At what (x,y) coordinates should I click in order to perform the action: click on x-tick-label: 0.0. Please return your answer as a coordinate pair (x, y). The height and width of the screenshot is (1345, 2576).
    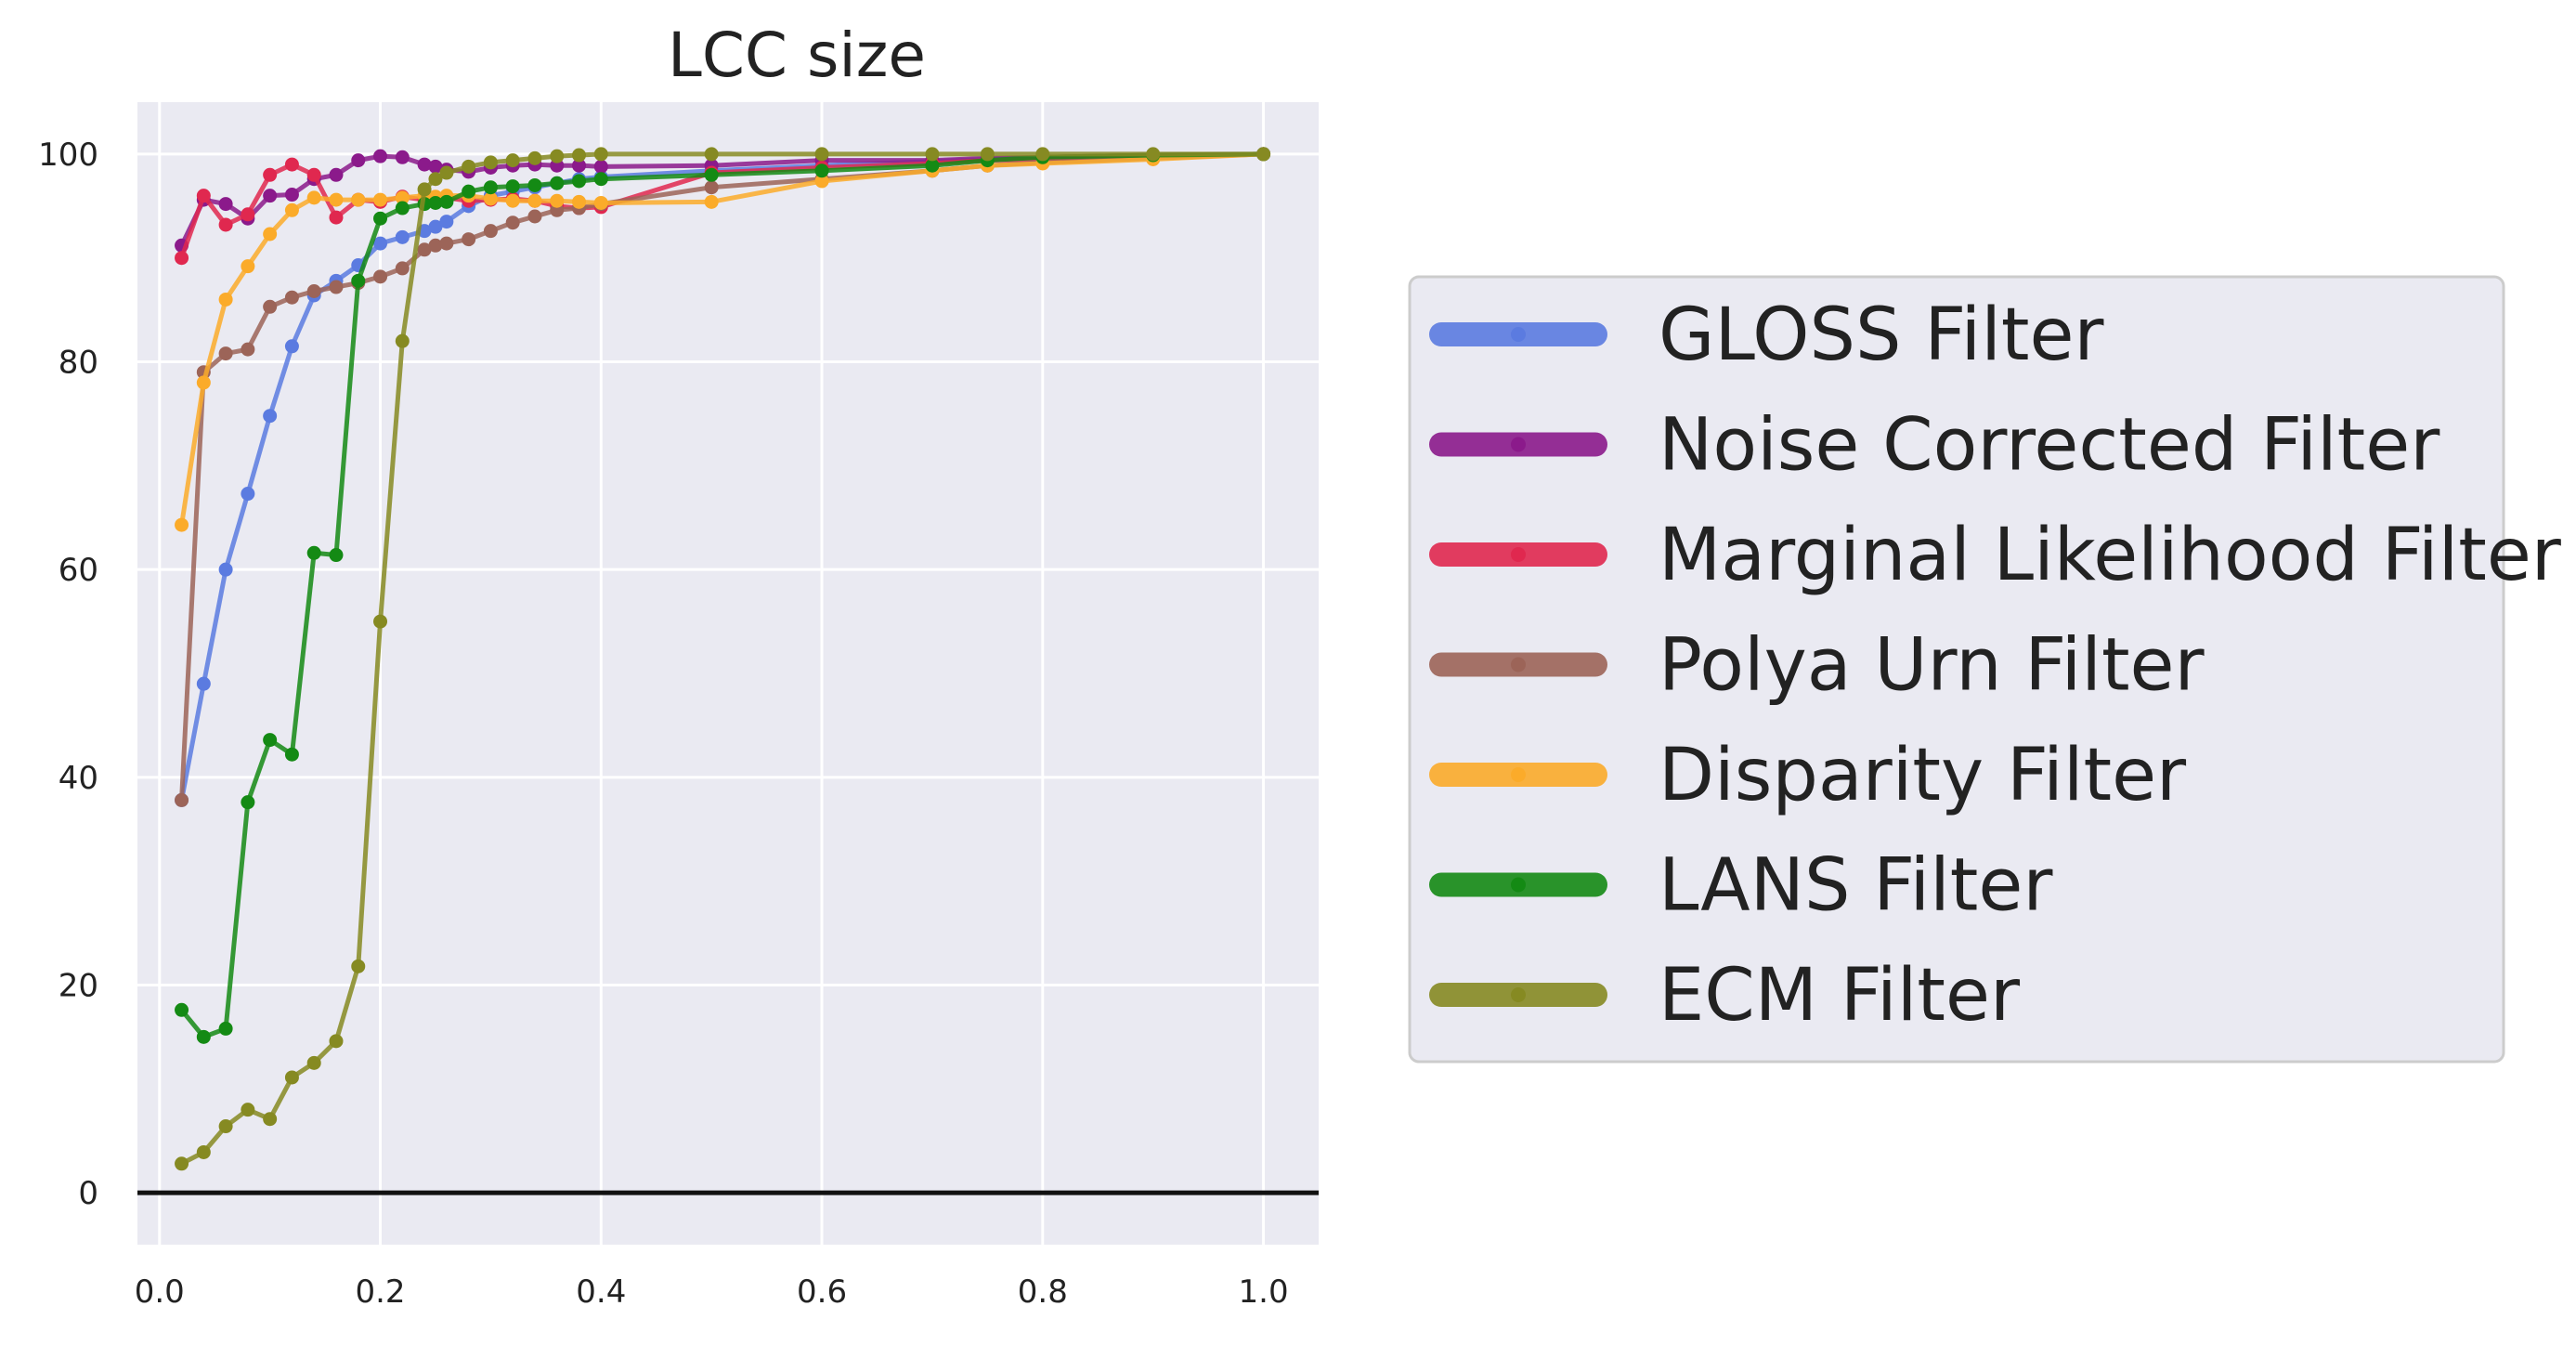
    Looking at the image, I should click on (160, 1292).